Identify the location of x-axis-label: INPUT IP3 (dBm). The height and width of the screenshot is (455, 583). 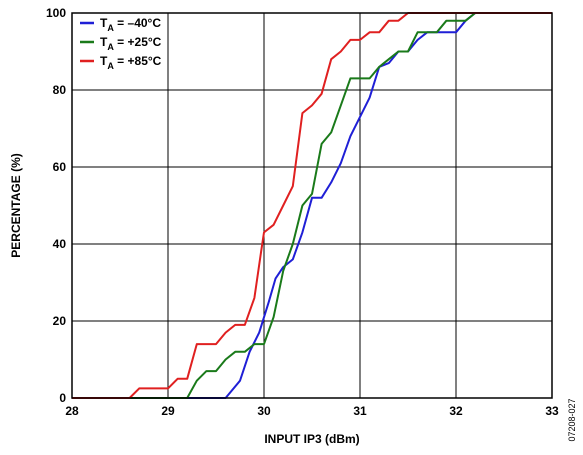
(311, 439).